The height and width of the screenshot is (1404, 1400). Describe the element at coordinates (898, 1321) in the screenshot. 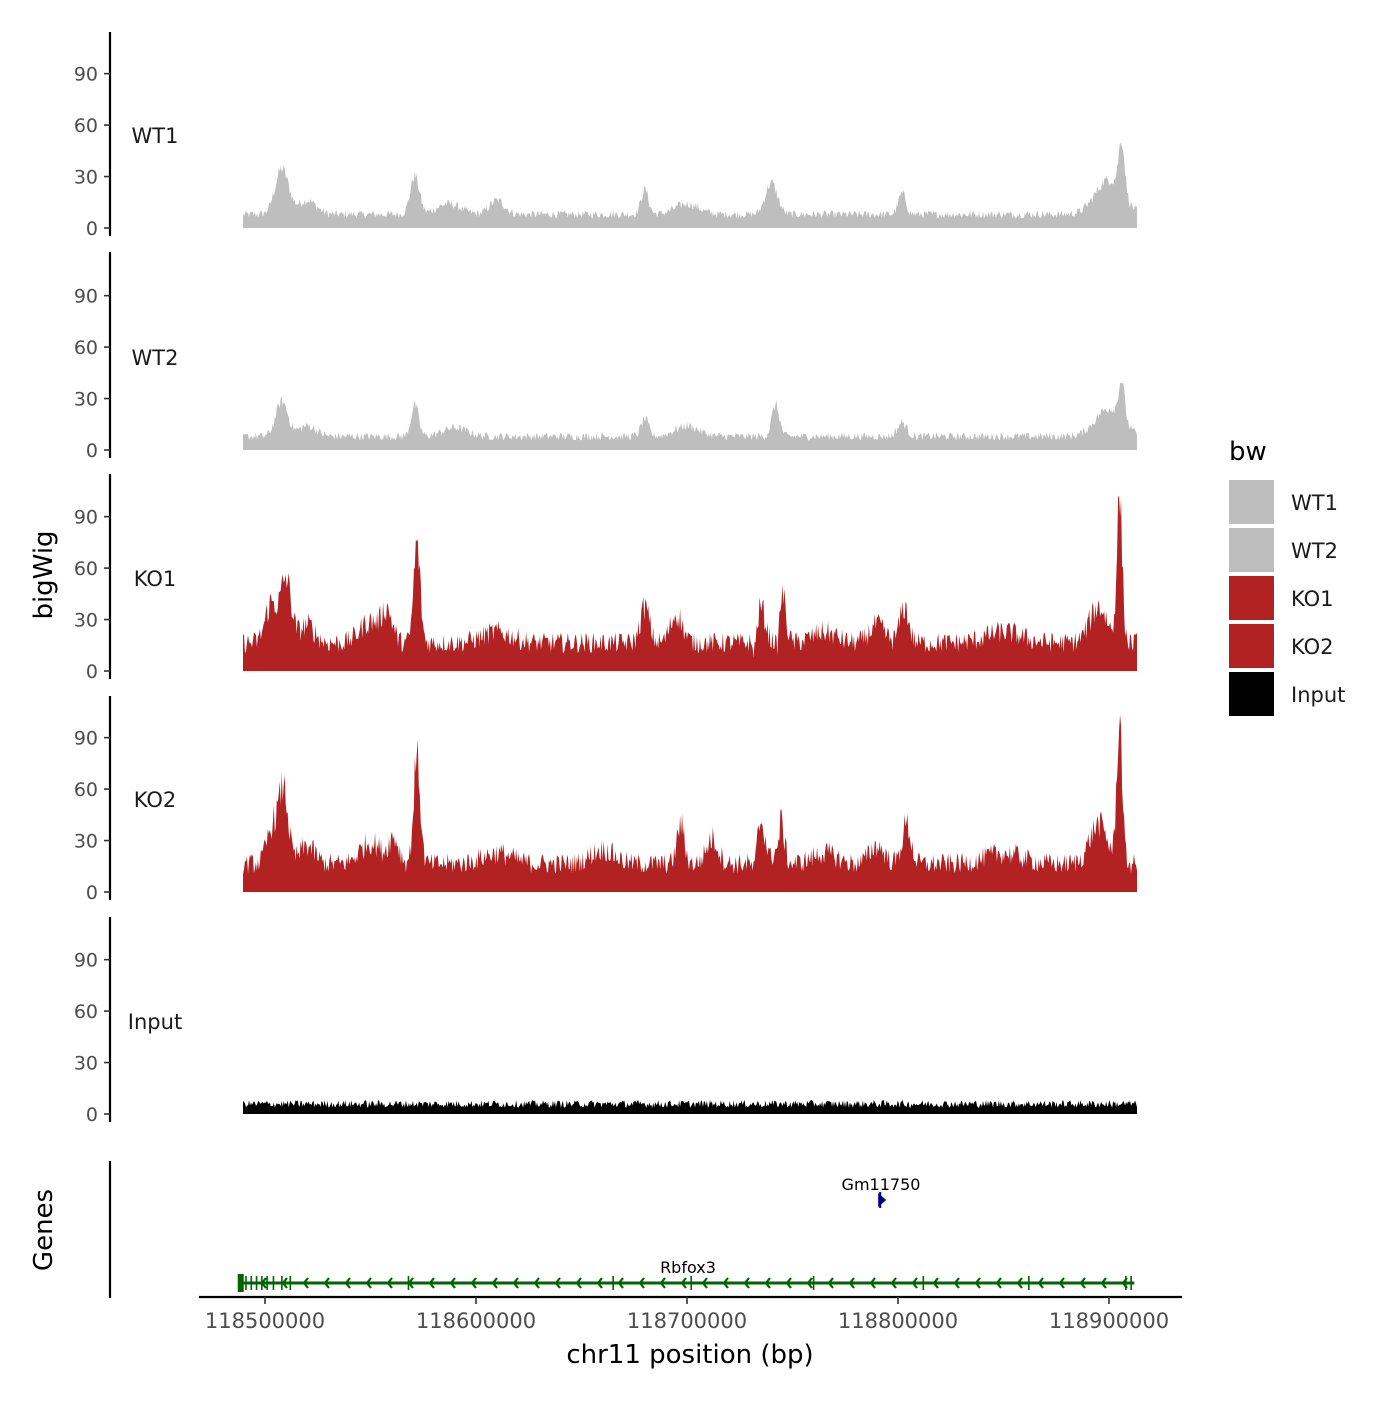

I see `x-tick-label: 118800000` at that location.